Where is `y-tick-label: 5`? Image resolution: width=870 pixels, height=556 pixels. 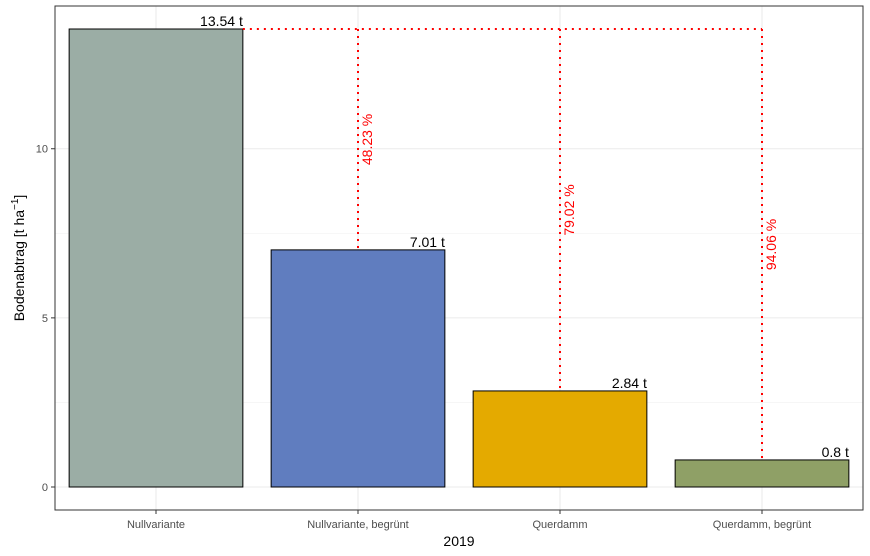 y-tick-label: 5 is located at coordinates (45, 319).